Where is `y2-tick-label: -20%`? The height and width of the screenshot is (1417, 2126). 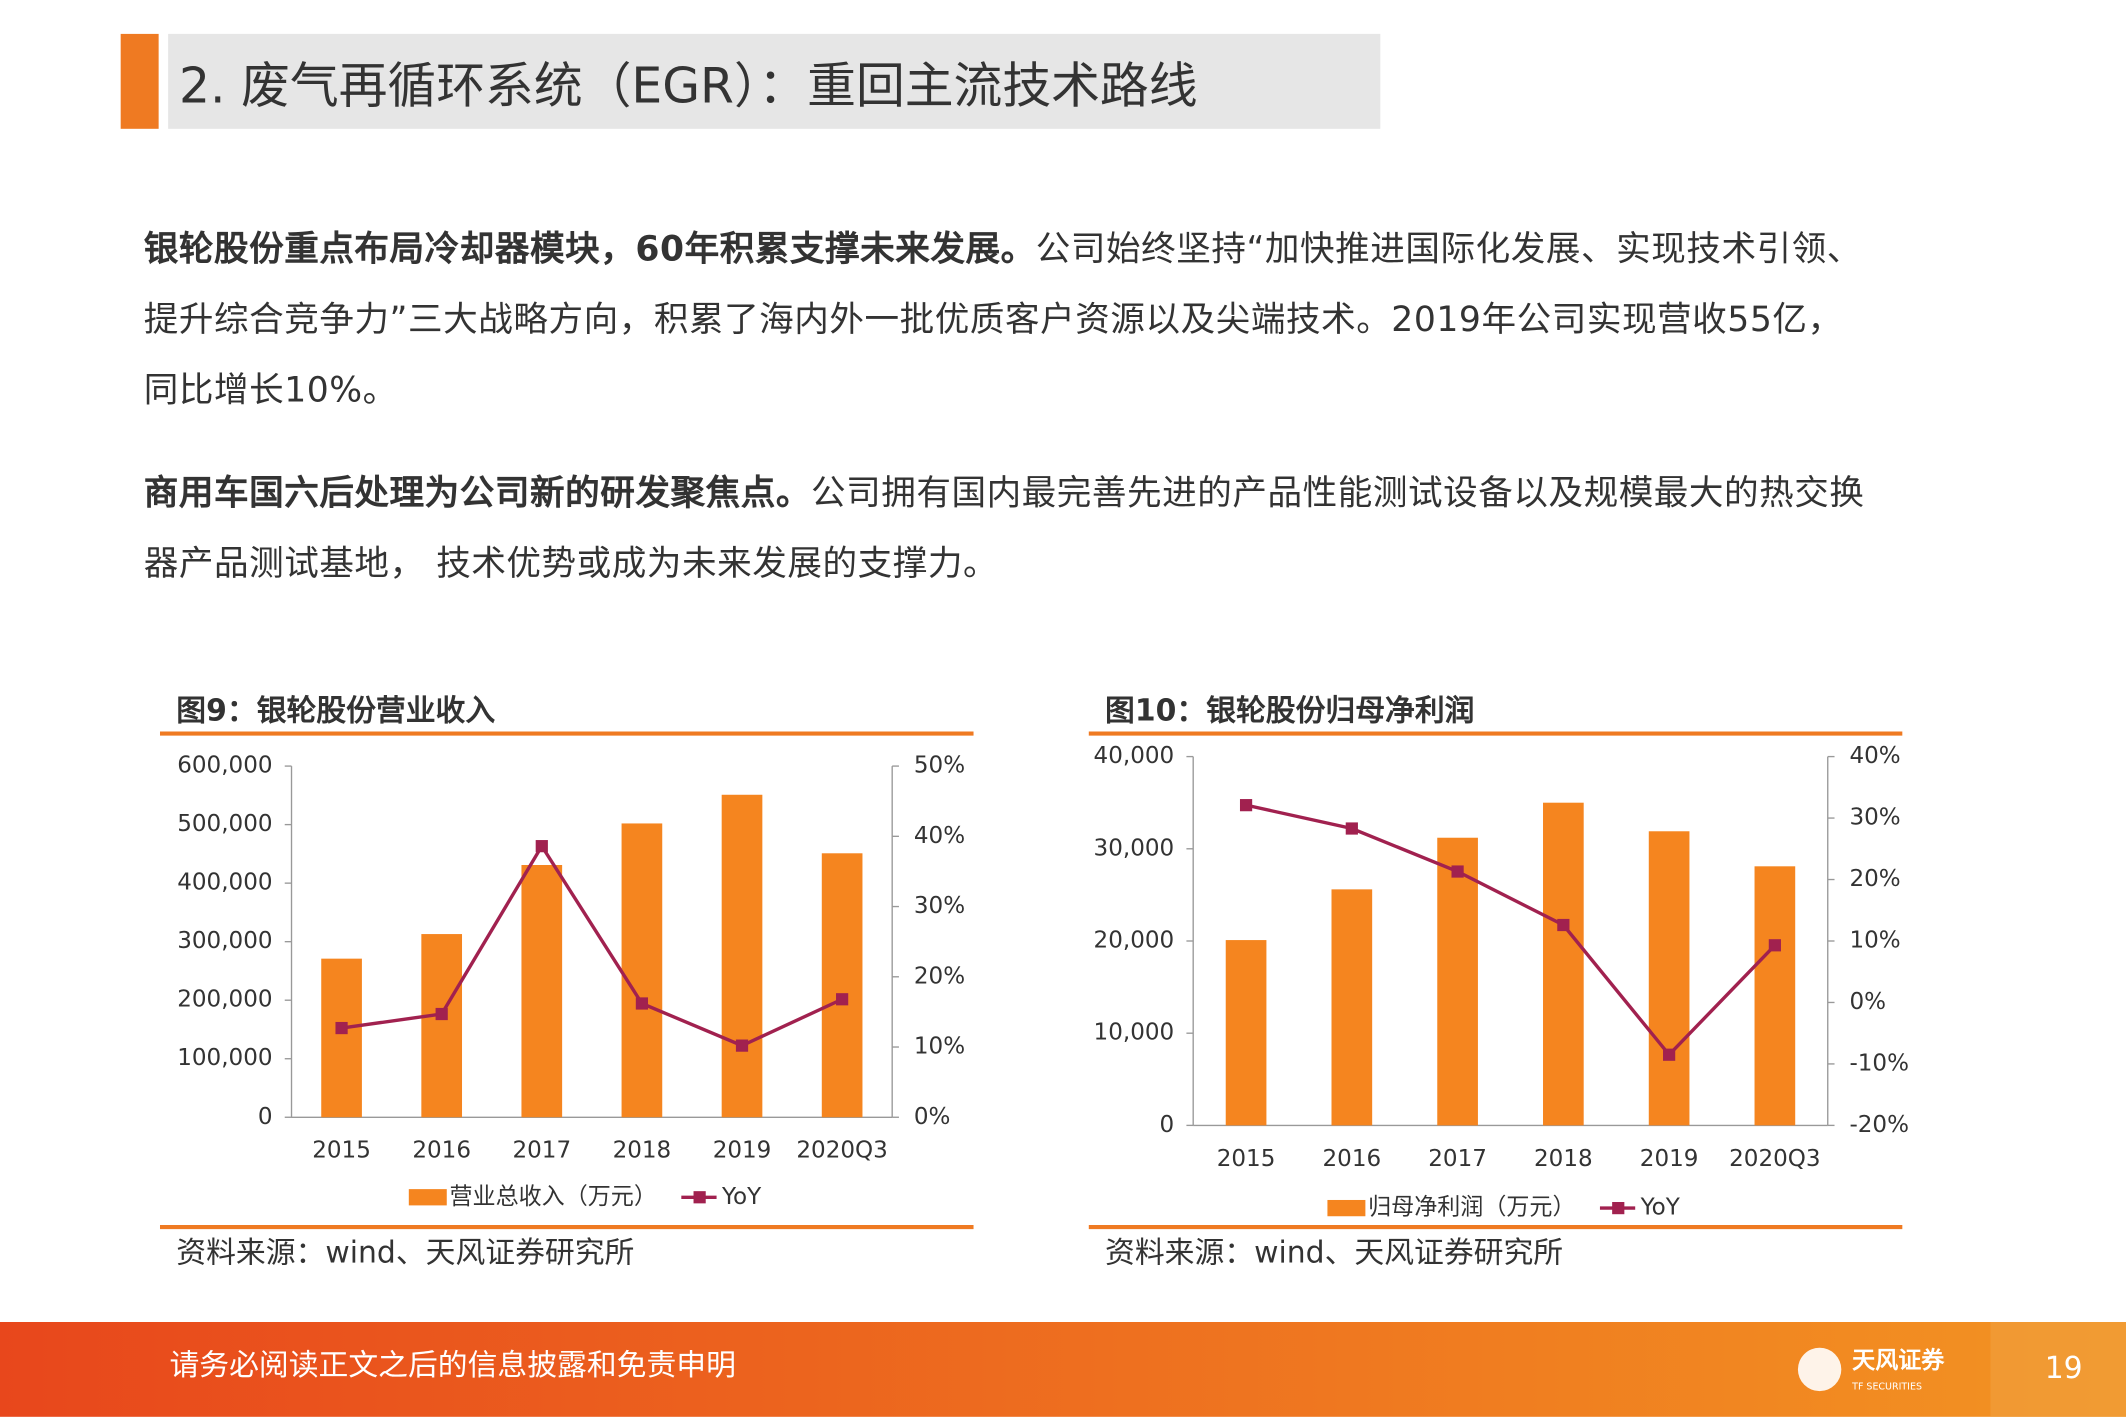 y2-tick-label: -20% is located at coordinates (1879, 1125).